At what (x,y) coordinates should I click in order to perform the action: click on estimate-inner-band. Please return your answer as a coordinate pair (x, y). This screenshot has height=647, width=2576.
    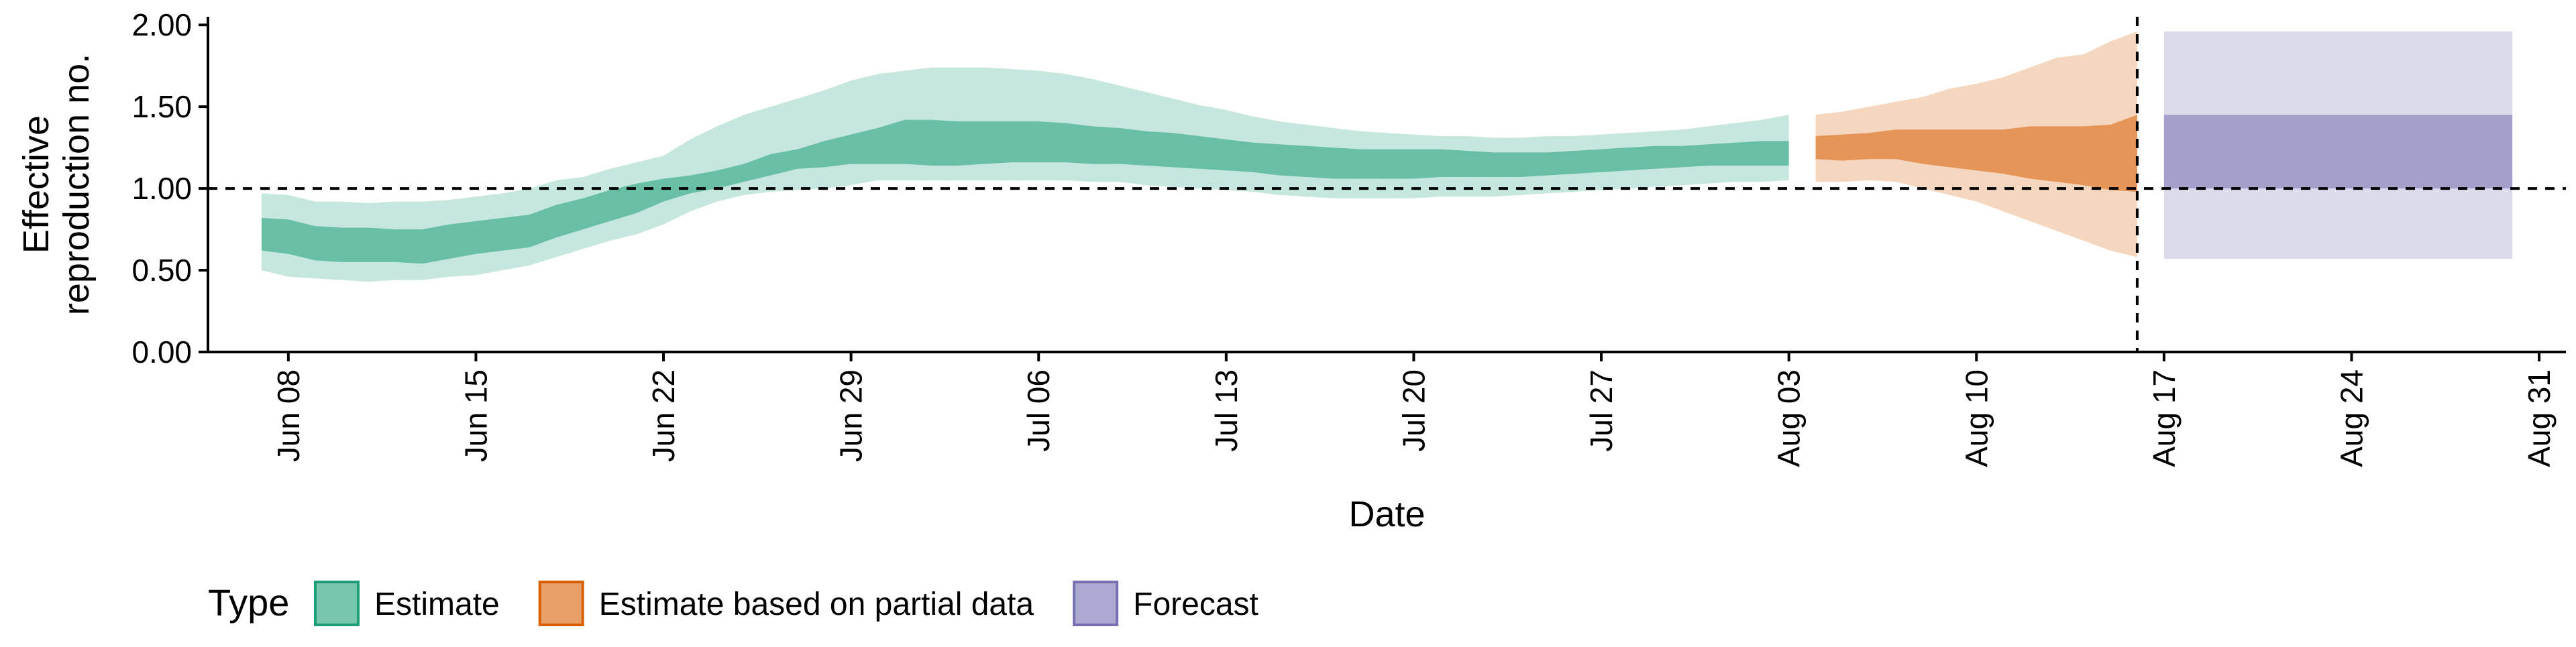
    Looking at the image, I should click on (1025, 192).